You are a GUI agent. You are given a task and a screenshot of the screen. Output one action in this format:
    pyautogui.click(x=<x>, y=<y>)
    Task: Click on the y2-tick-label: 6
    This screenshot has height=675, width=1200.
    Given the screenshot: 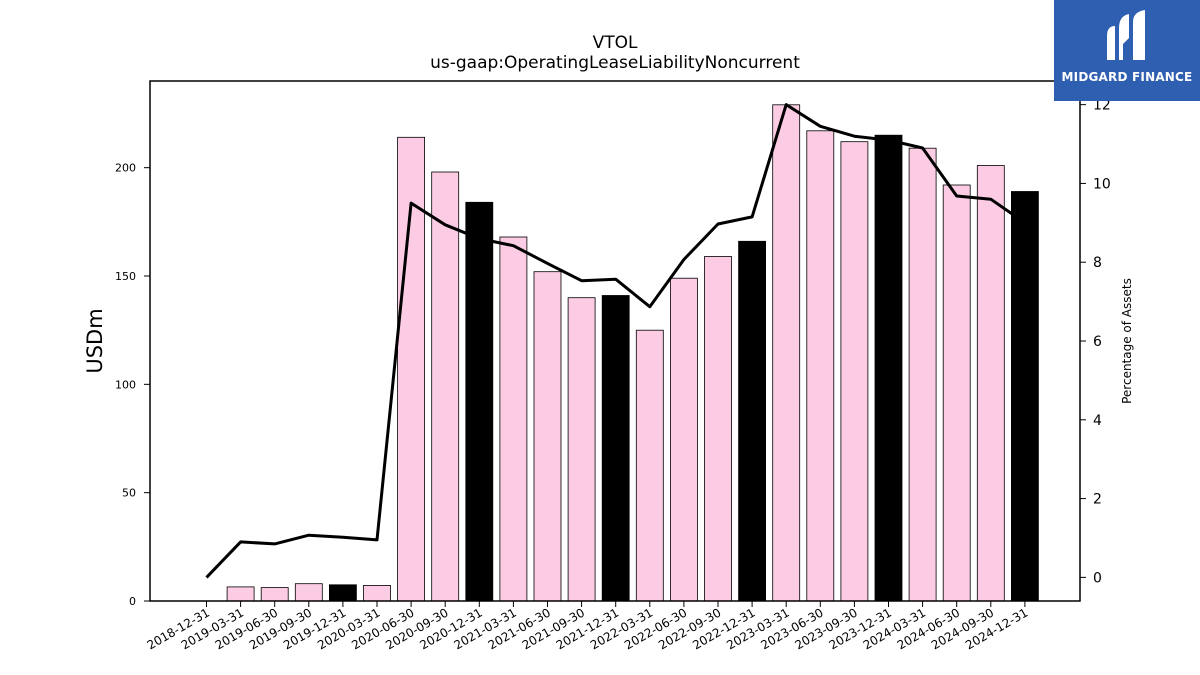 What is the action you would take?
    pyautogui.click(x=1097, y=342)
    